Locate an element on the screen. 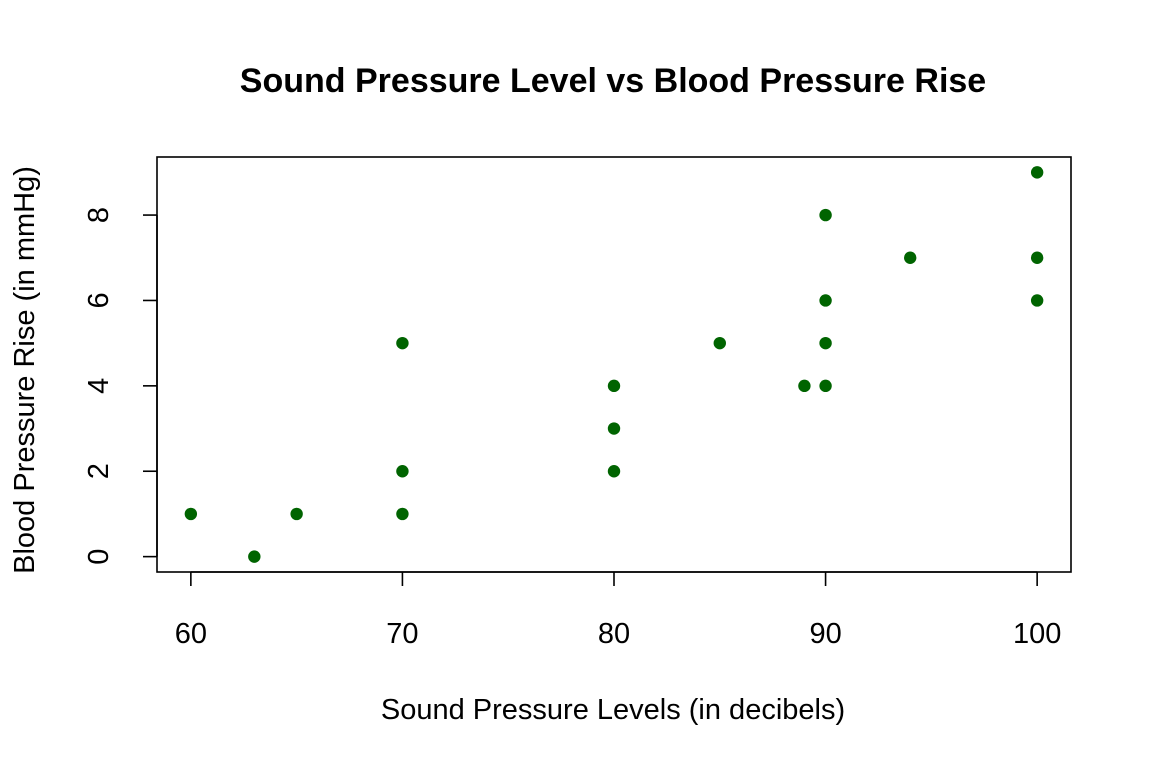 This screenshot has width=1152, height=768. y-axis: 0 2 4 6 8 is located at coordinates (120, 386).